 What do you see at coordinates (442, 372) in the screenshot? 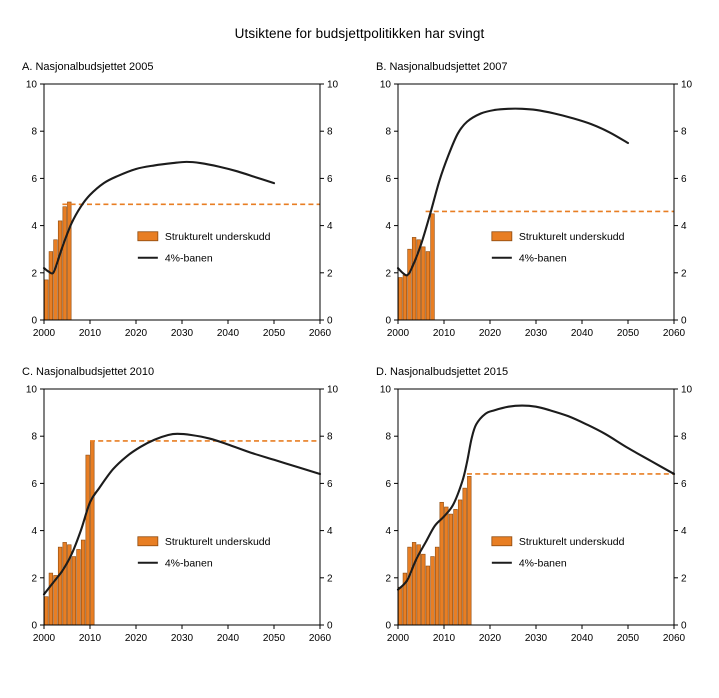
I see `panel-d-label: D. Nasjonalbudsjettet 2015` at bounding box center [442, 372].